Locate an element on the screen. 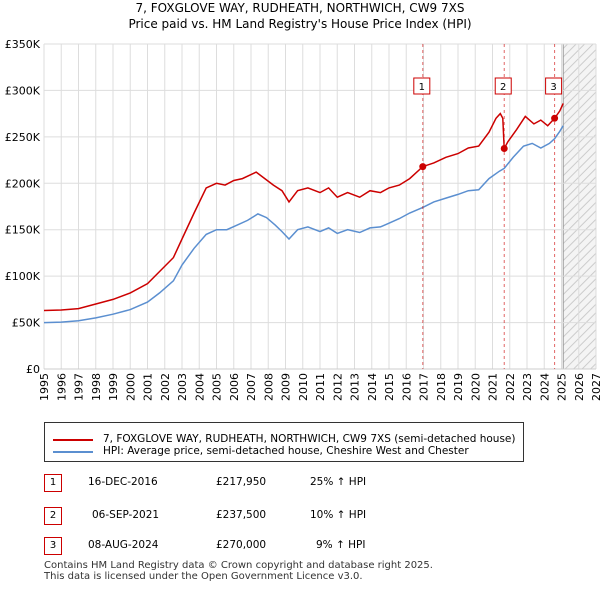 The width and height of the screenshot is (600, 590). sale-date: 08-AUG-2024 is located at coordinates (123, 545).